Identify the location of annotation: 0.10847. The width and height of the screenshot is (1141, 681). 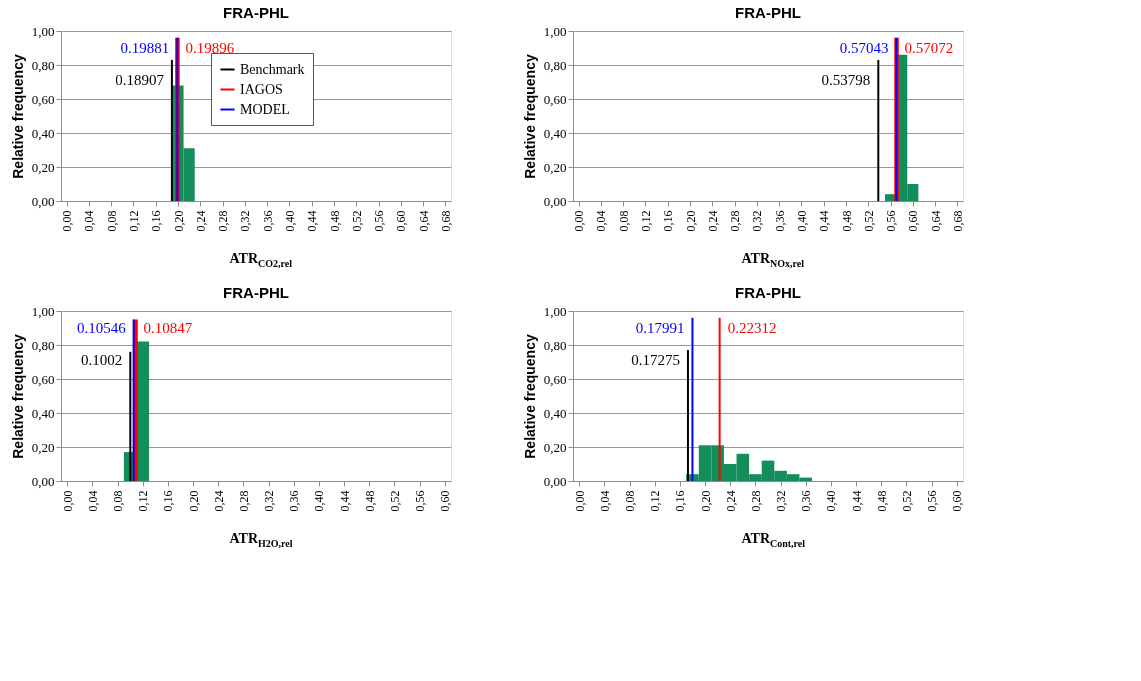
(168, 328).